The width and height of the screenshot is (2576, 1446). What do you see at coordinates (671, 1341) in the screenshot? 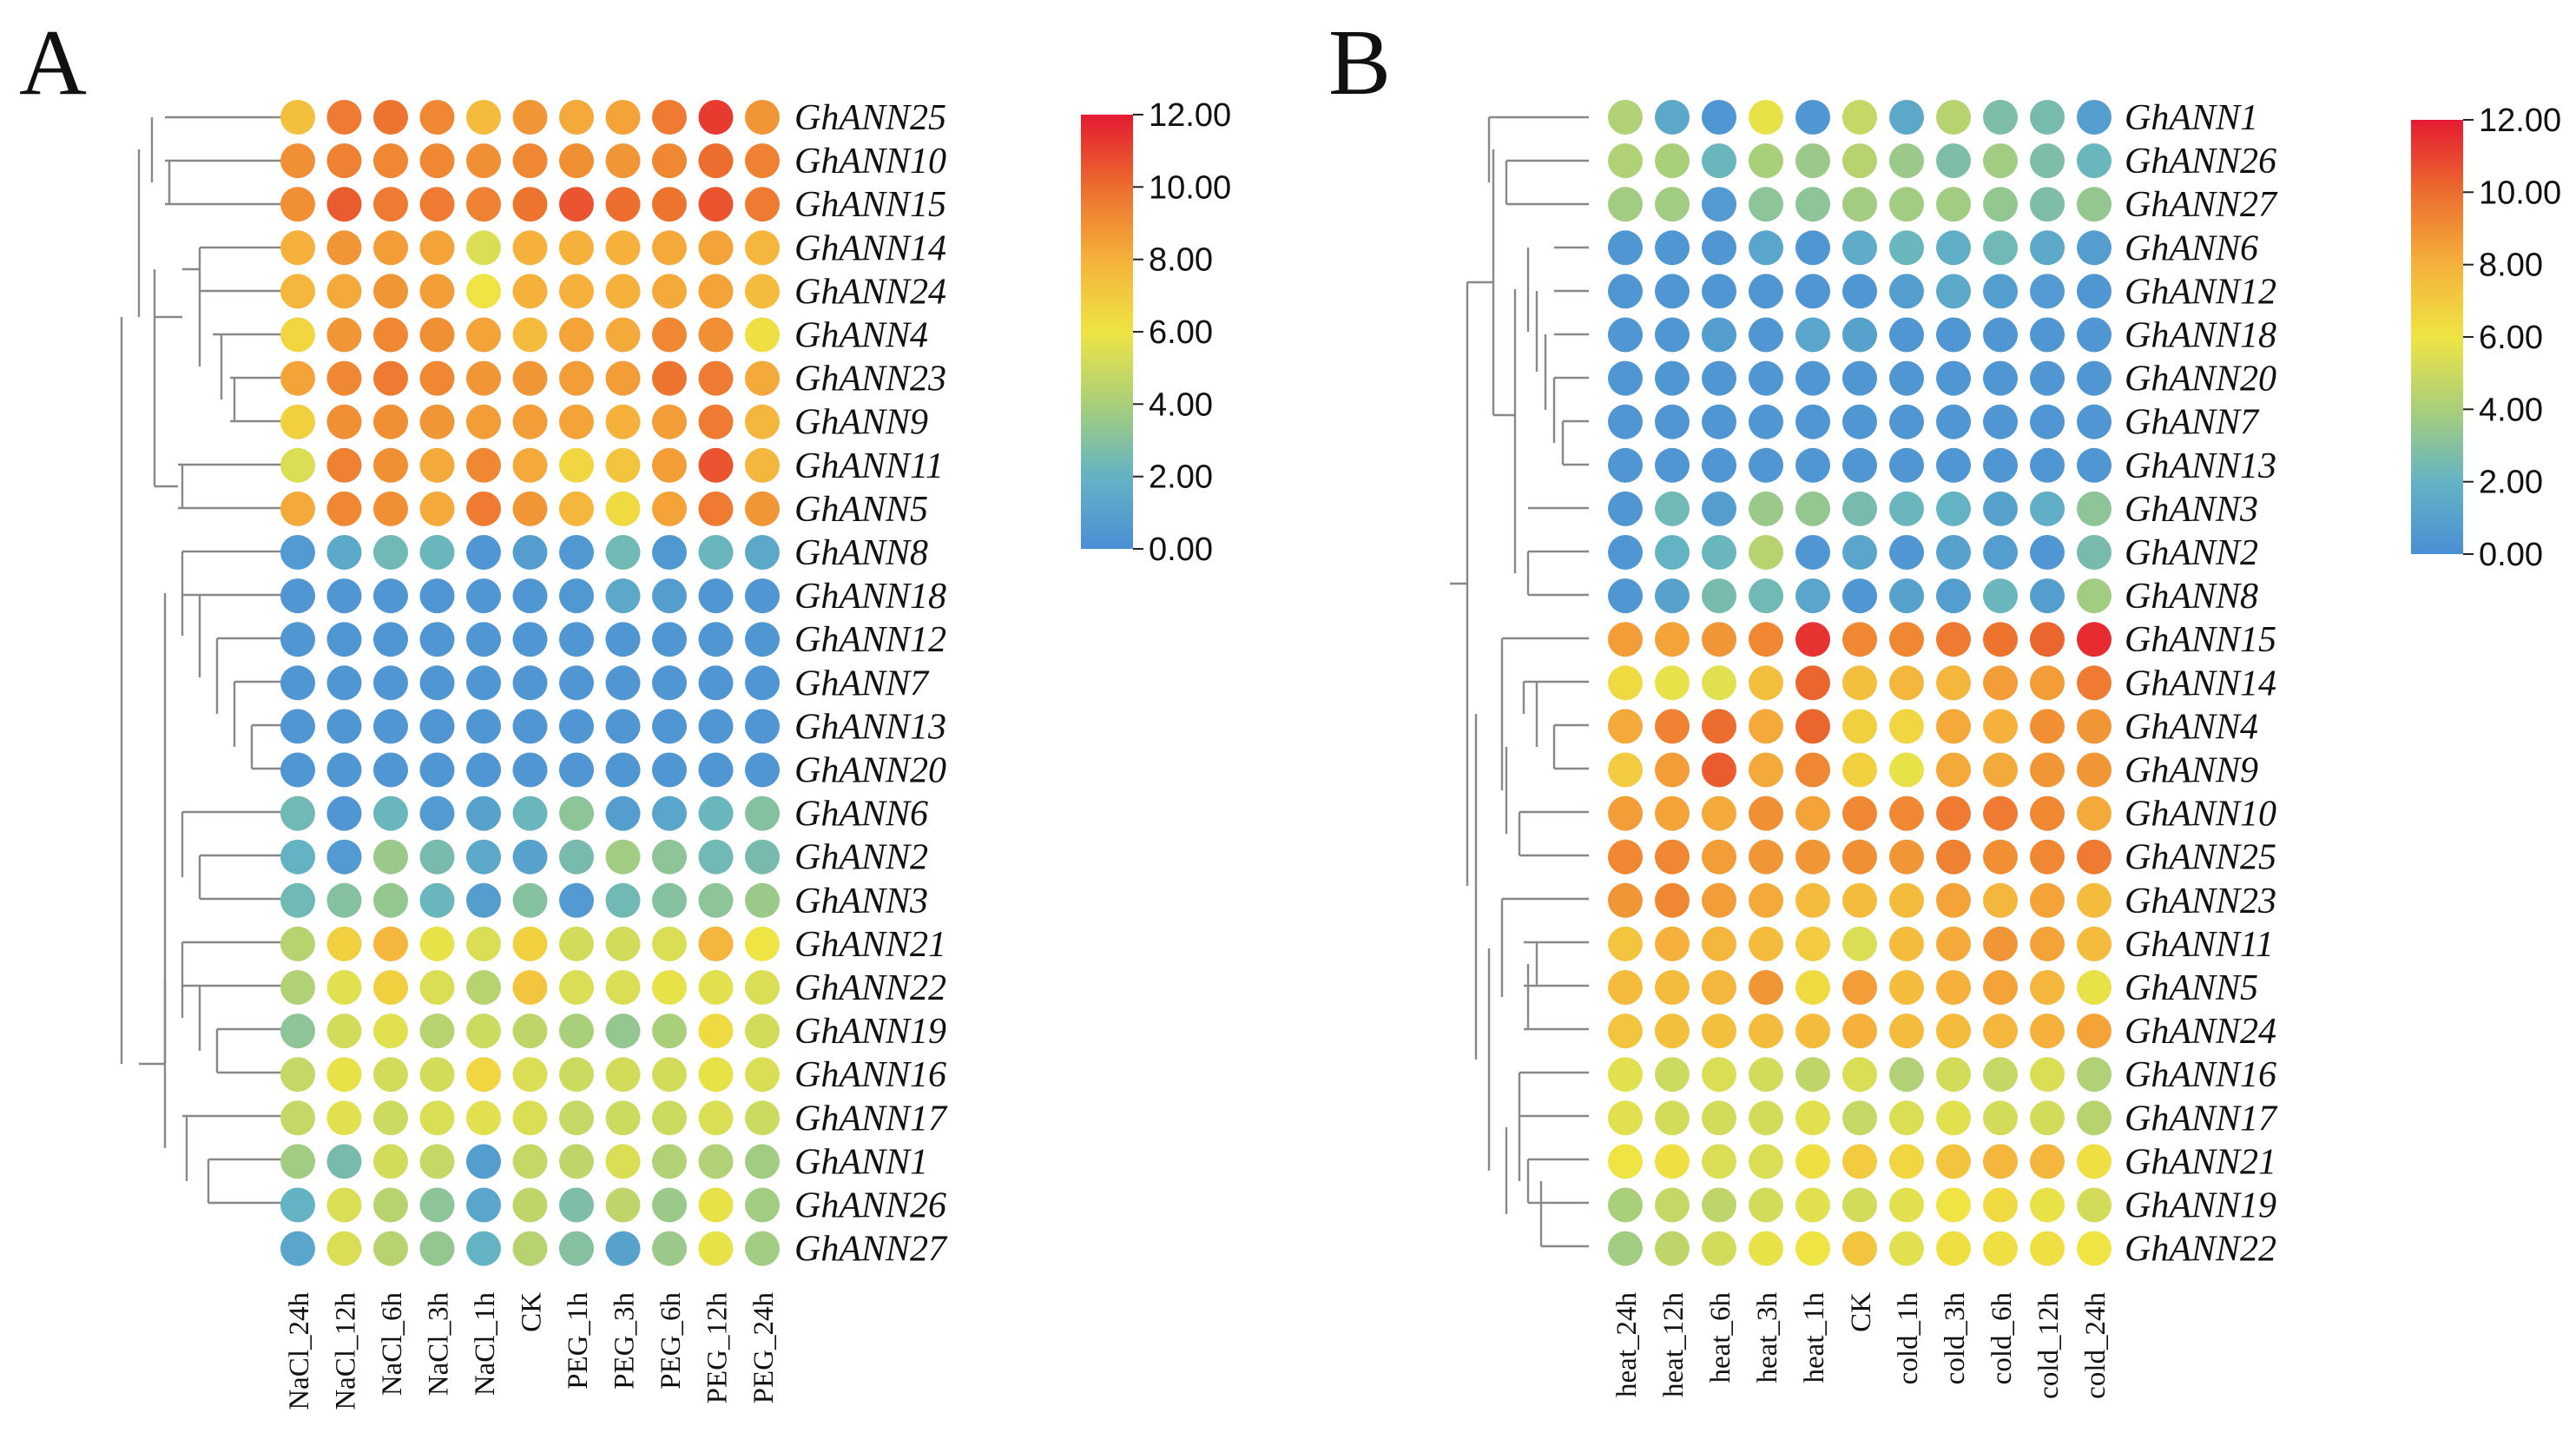
I see `column-label: PEG_6h` at bounding box center [671, 1341].